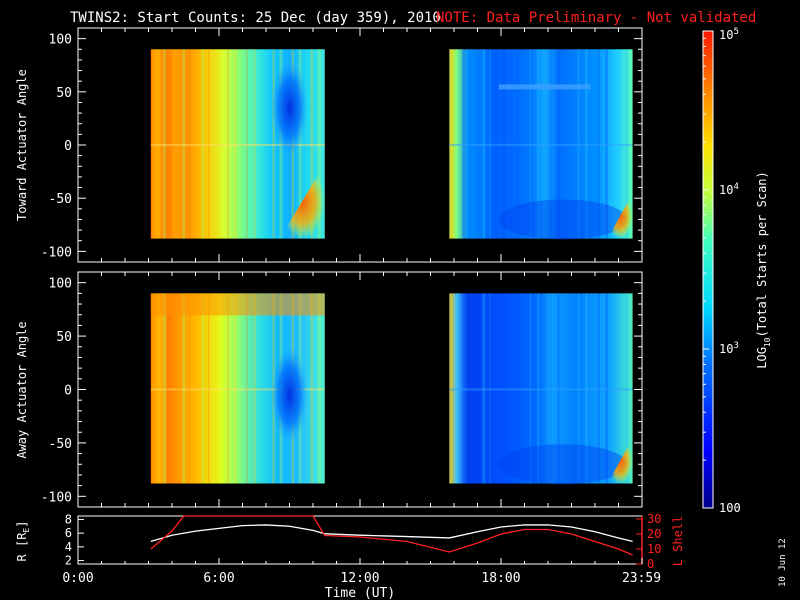 Image resolution: width=800 pixels, height=600 pixels. What do you see at coordinates (218, 578) in the screenshot?
I see `time-tick-label: 6:00` at bounding box center [218, 578].